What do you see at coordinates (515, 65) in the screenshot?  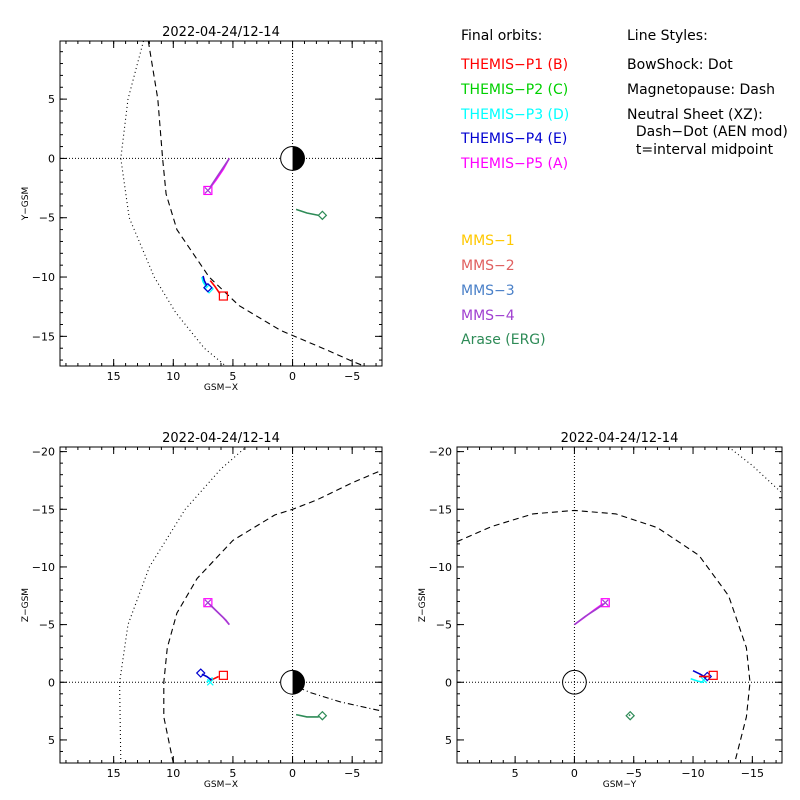 I see `legend-themis-p1: THEMIS−P1 (B)` at bounding box center [515, 65].